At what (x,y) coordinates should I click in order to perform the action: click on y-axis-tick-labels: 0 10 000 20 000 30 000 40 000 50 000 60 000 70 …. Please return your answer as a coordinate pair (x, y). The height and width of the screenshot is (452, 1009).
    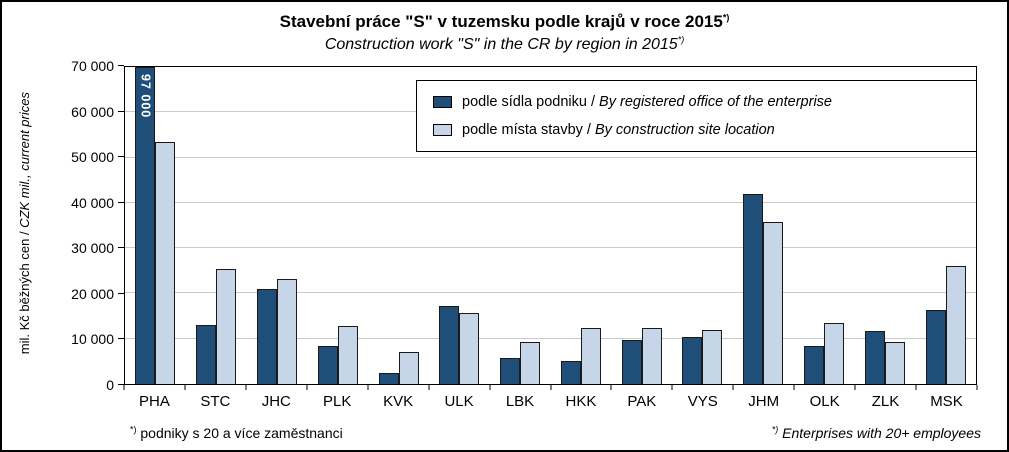
    Looking at the image, I should click on (58, 225).